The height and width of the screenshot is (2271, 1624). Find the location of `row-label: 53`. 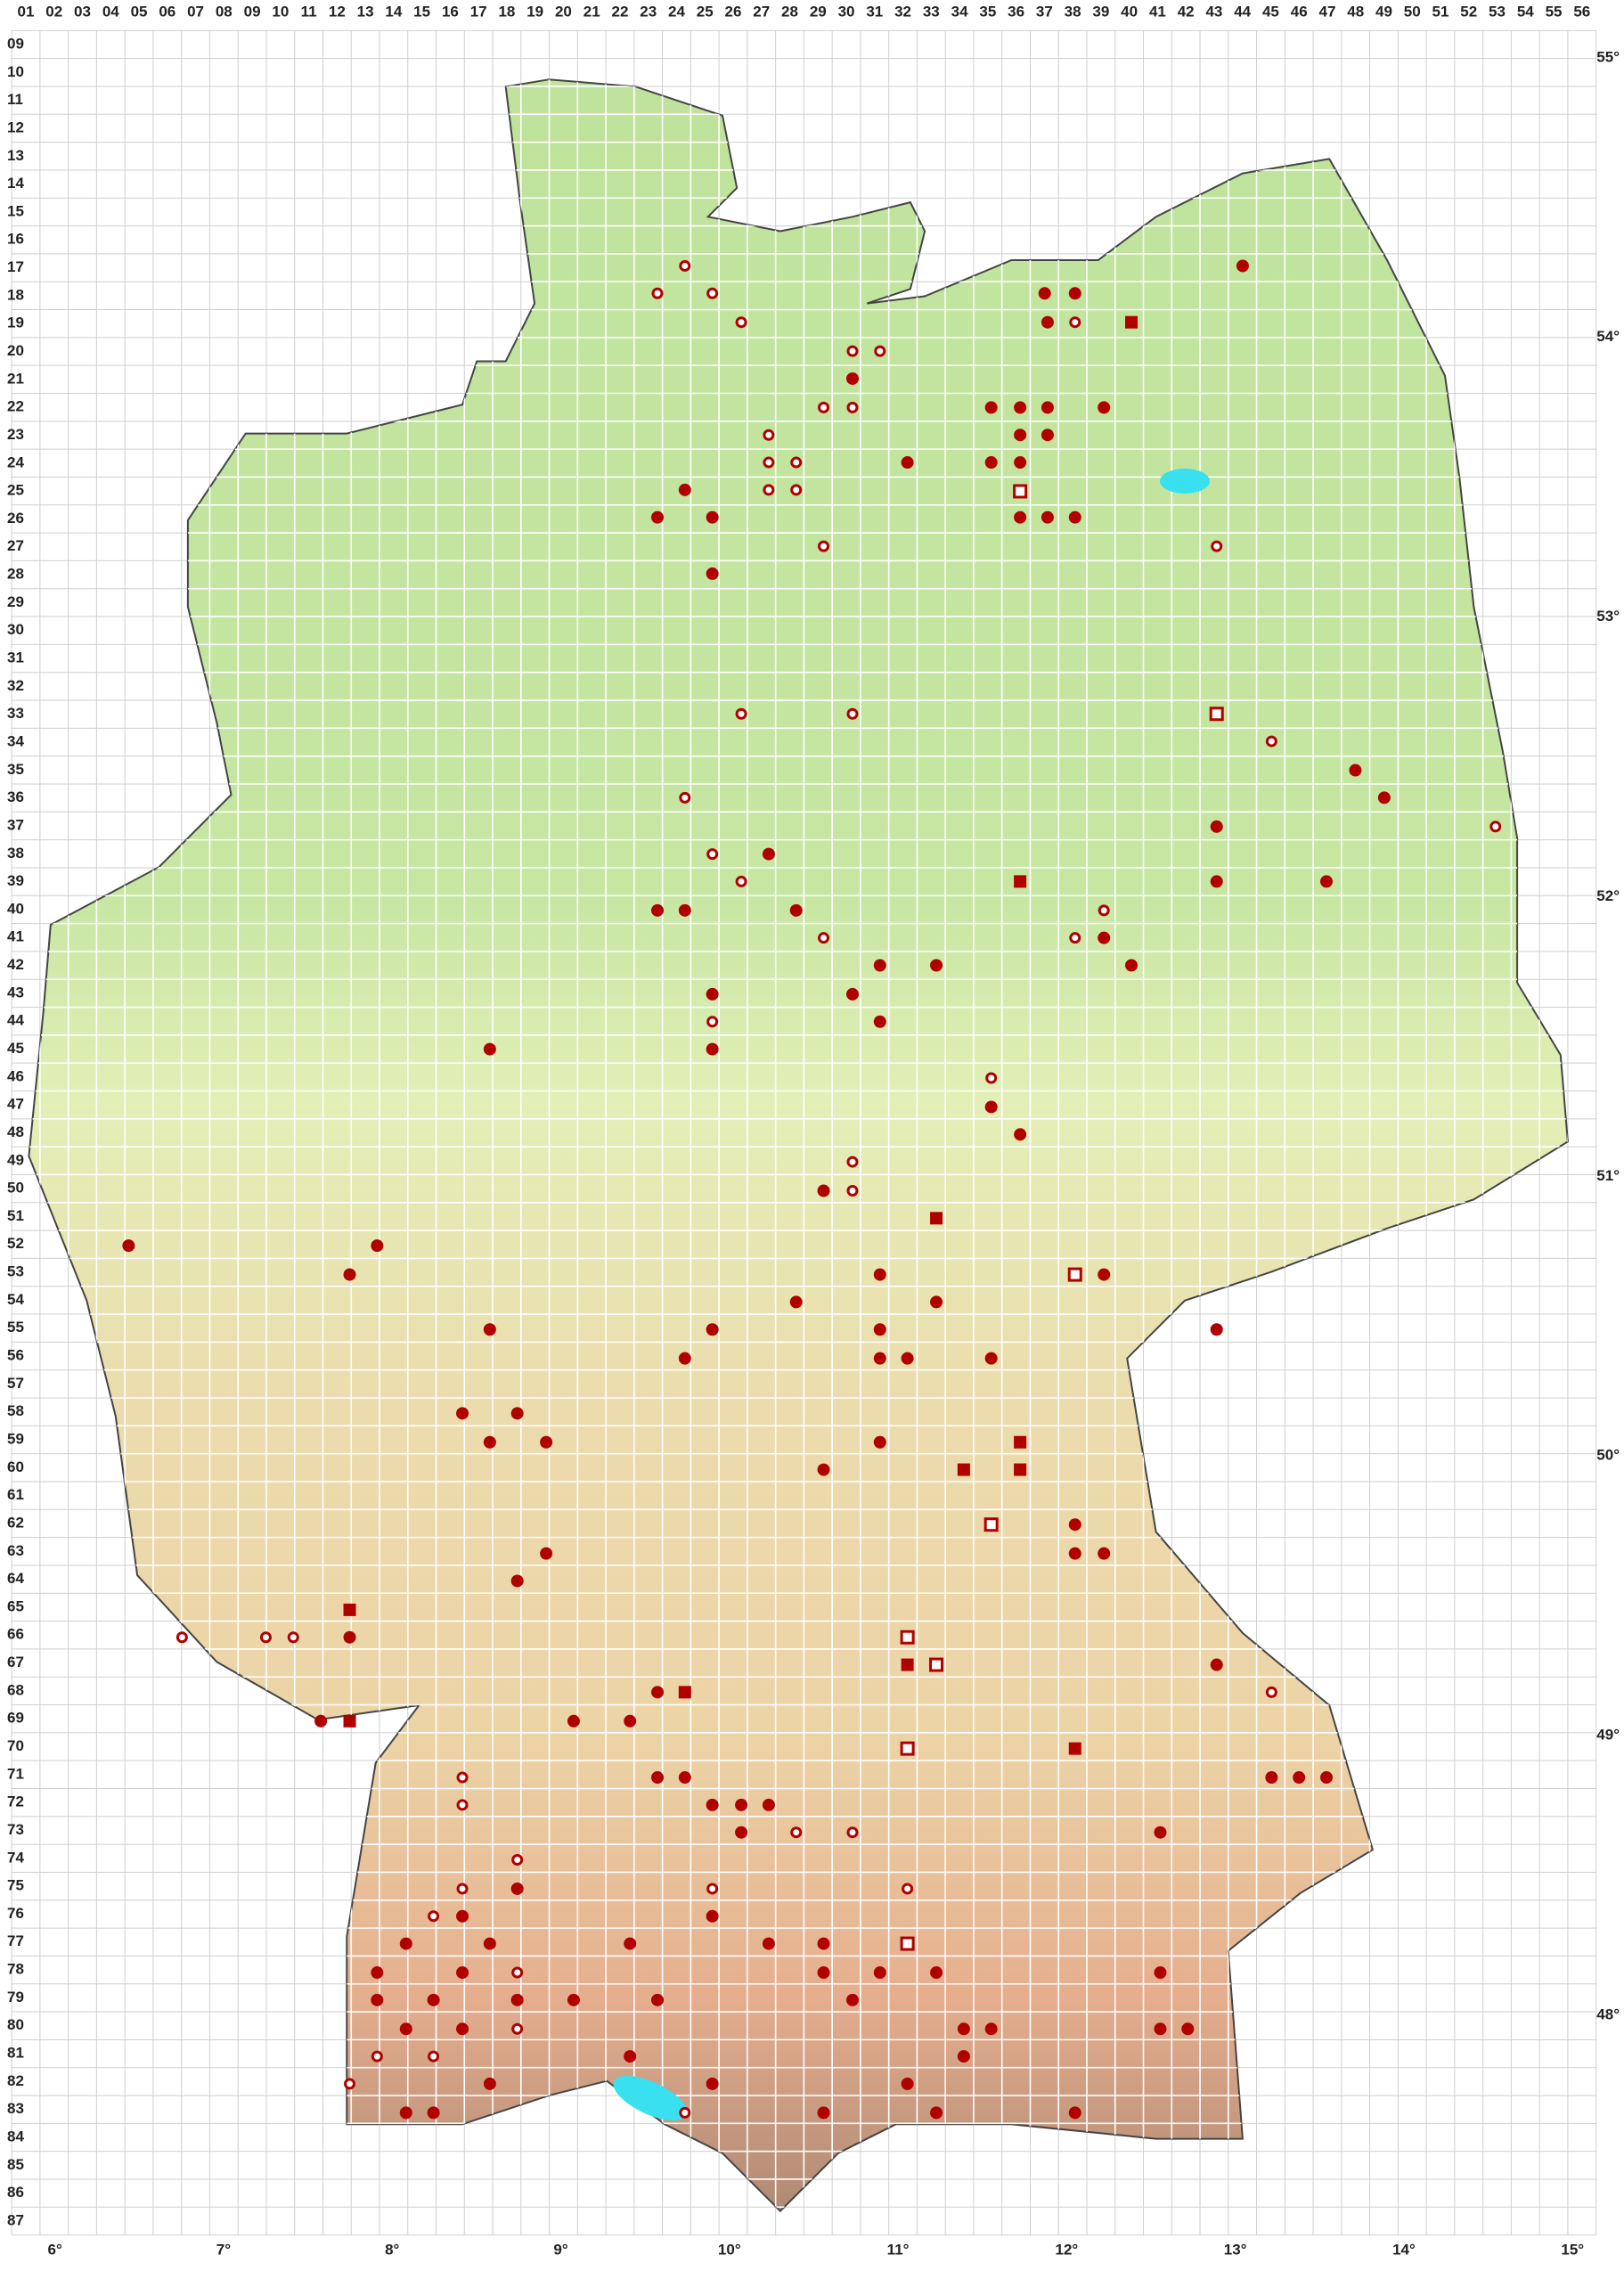

row-label: 53 is located at coordinates (15, 1271).